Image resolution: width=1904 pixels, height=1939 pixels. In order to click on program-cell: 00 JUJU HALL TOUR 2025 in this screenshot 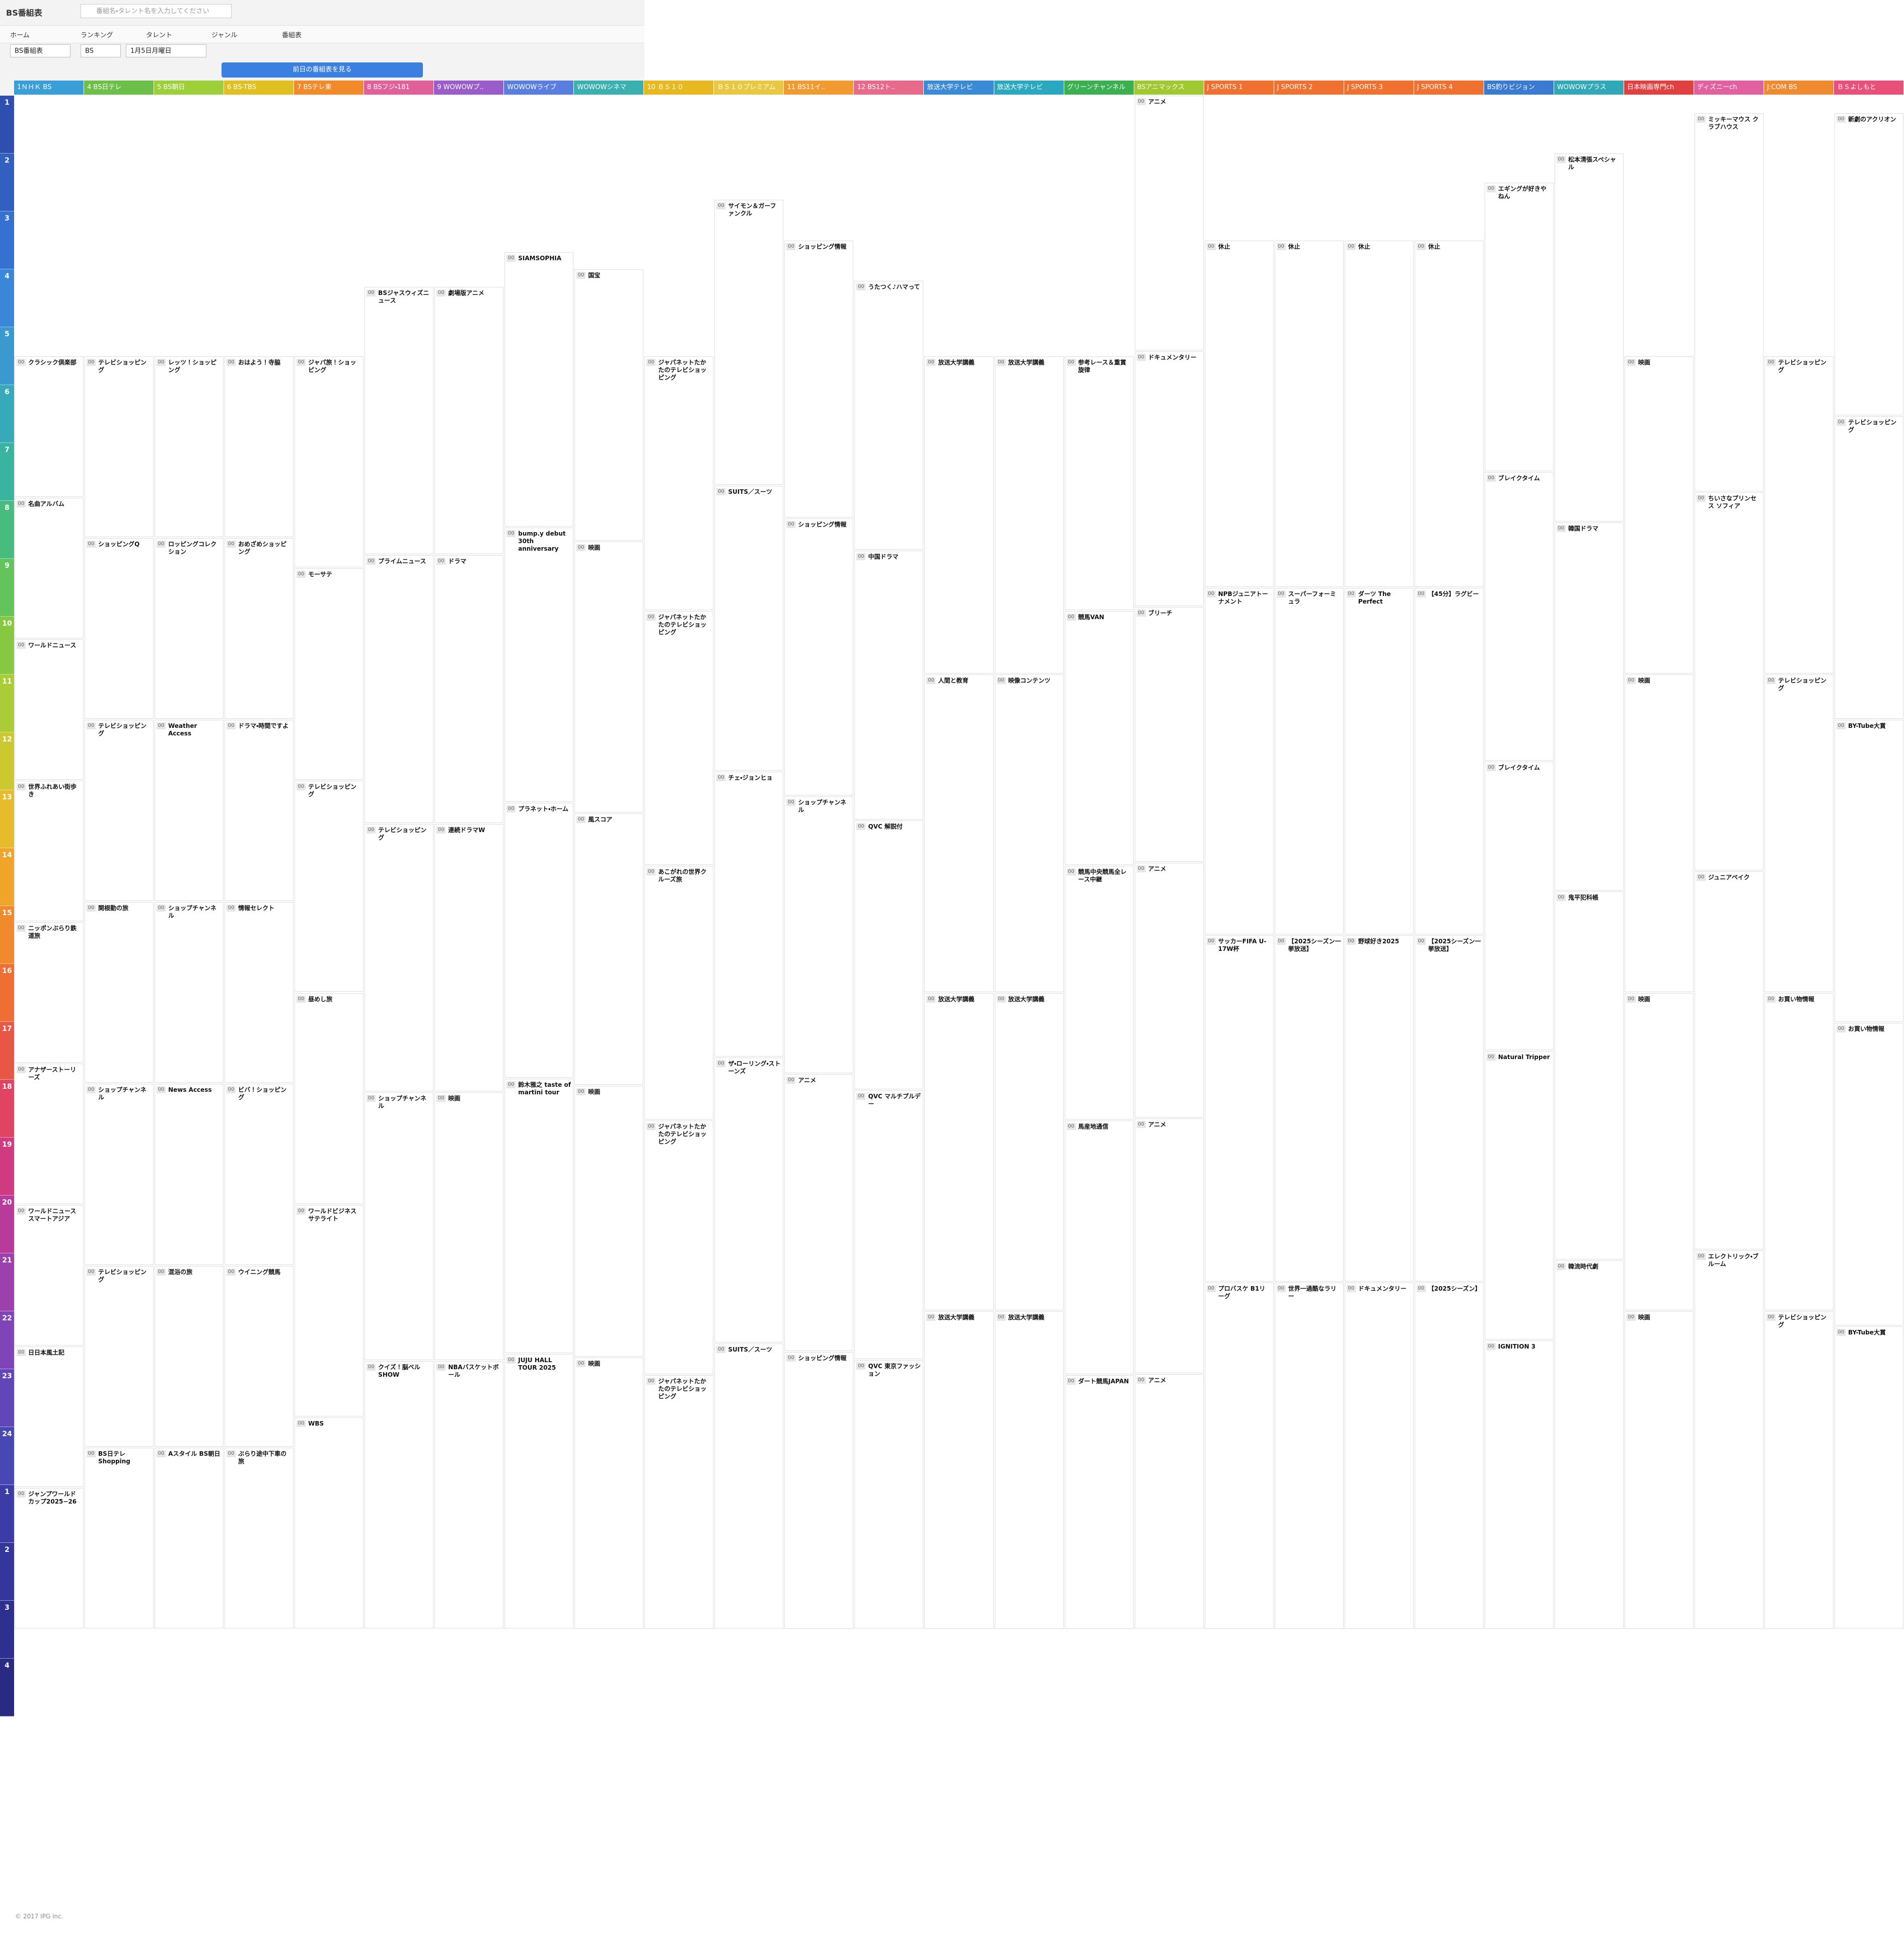, I will do `click(539, 1491)`.